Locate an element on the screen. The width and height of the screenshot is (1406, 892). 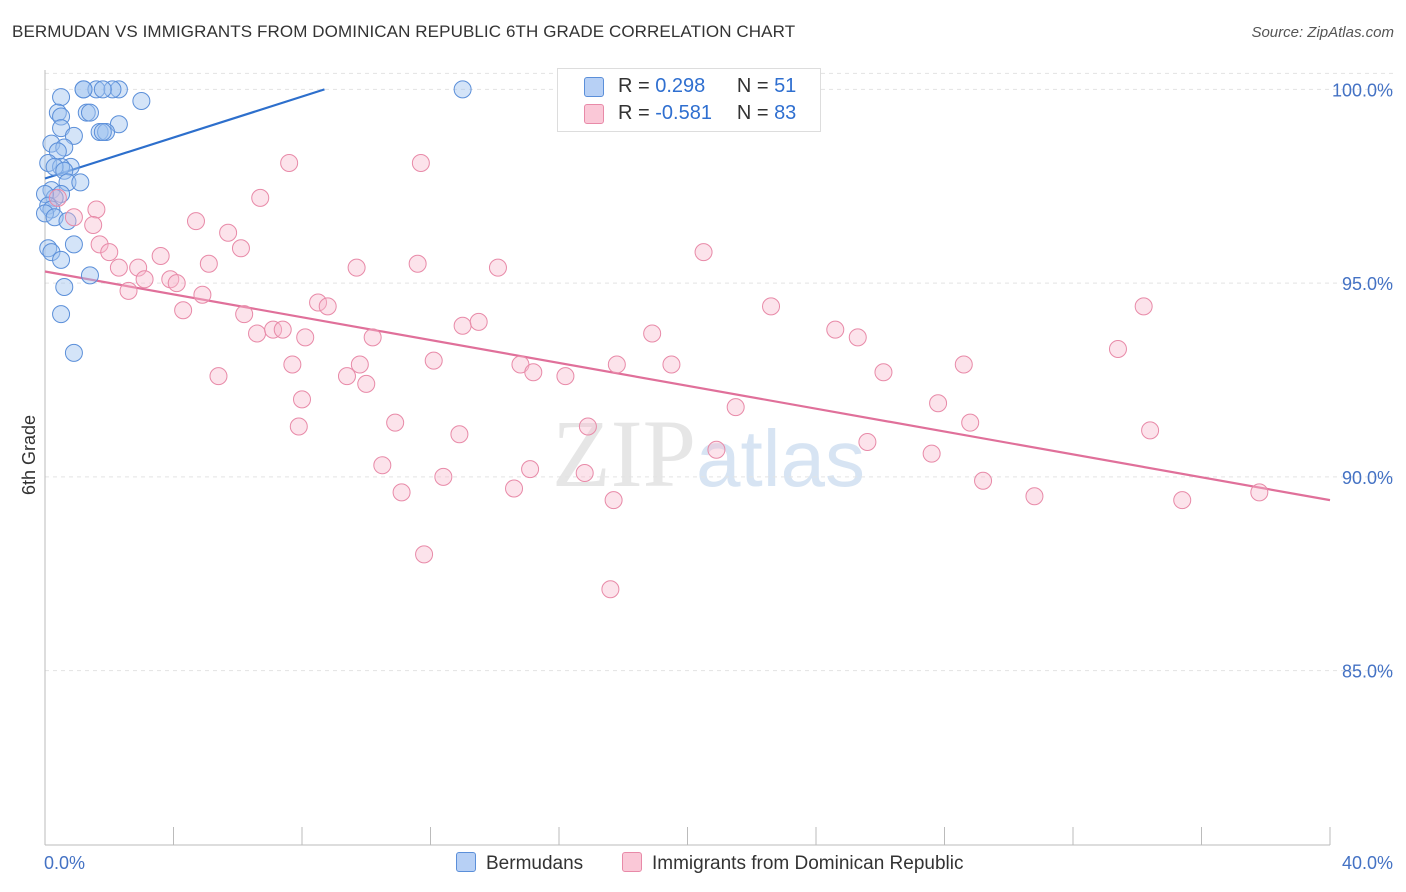
source-label: Source: ZipAtlas.com is located at coordinates (1322, 32).